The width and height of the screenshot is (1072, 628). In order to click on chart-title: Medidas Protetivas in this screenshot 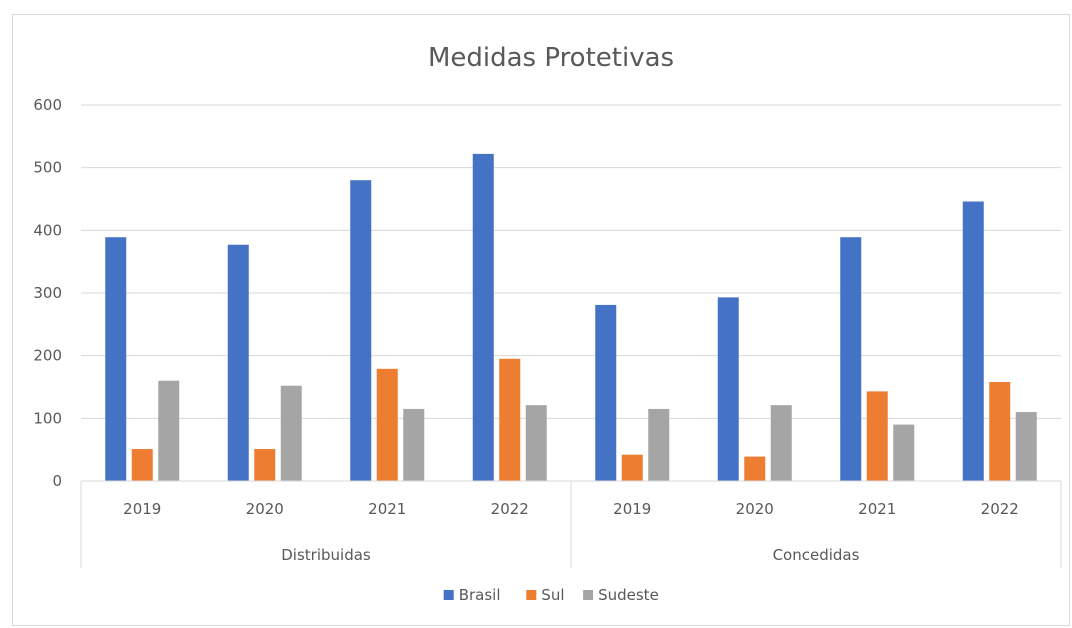, I will do `click(551, 58)`.